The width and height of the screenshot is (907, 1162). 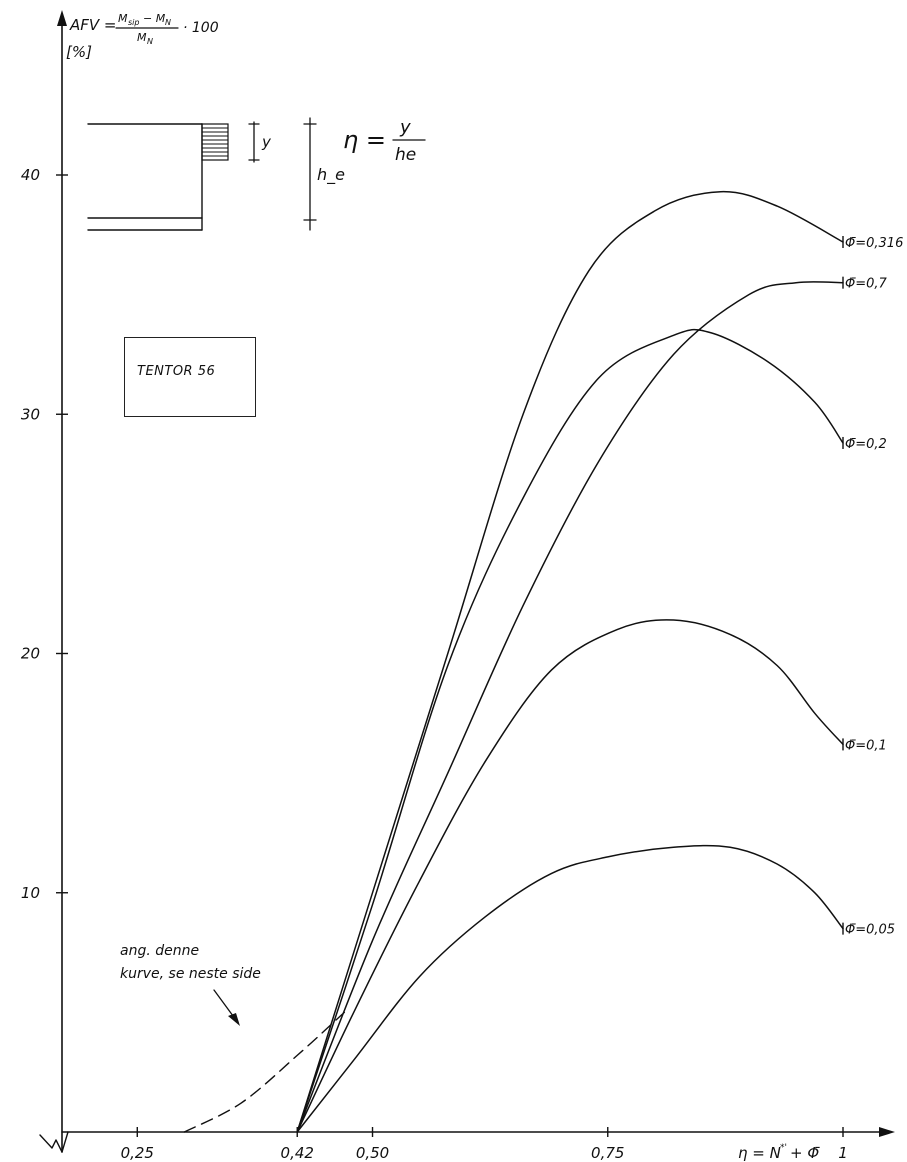 What do you see at coordinates (176, 371) in the screenshot?
I see `tentor-label: TENTOR 56` at bounding box center [176, 371].